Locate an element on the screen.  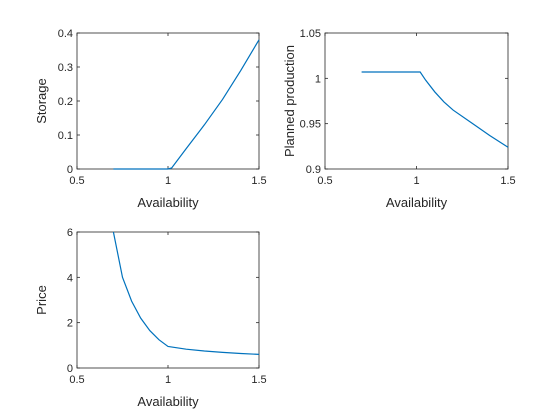
y-tick-label: 0.3 is located at coordinates (65, 68).